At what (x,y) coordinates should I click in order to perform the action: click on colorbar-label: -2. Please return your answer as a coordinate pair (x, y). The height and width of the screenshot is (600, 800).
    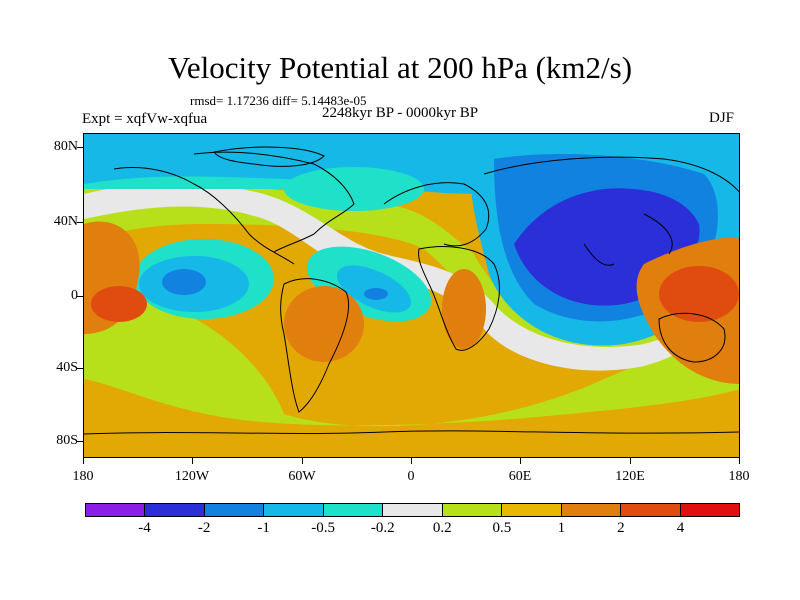
    Looking at the image, I should click on (204, 528).